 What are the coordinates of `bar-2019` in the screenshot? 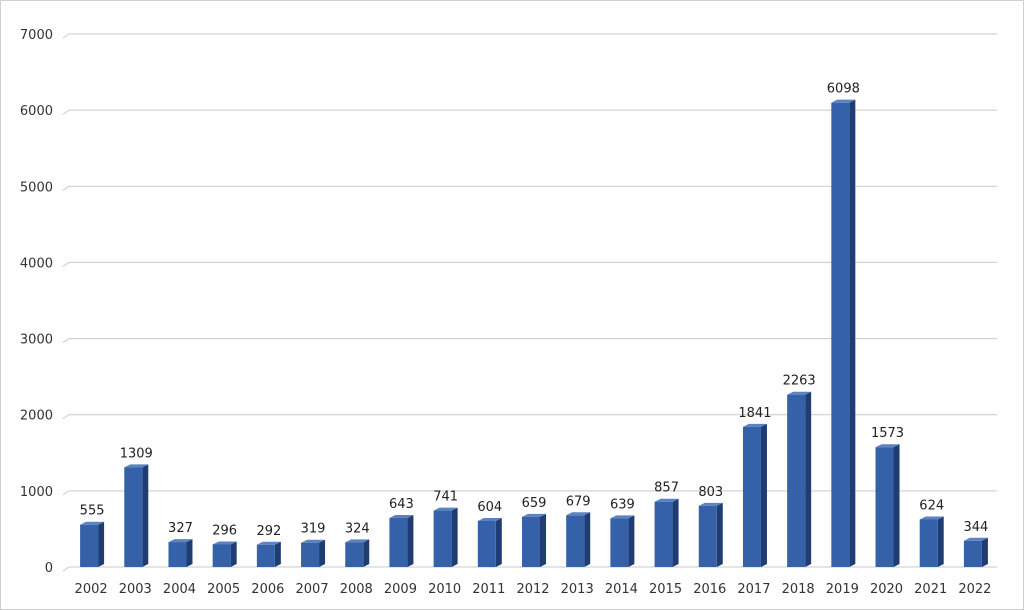 It's located at (843, 333).